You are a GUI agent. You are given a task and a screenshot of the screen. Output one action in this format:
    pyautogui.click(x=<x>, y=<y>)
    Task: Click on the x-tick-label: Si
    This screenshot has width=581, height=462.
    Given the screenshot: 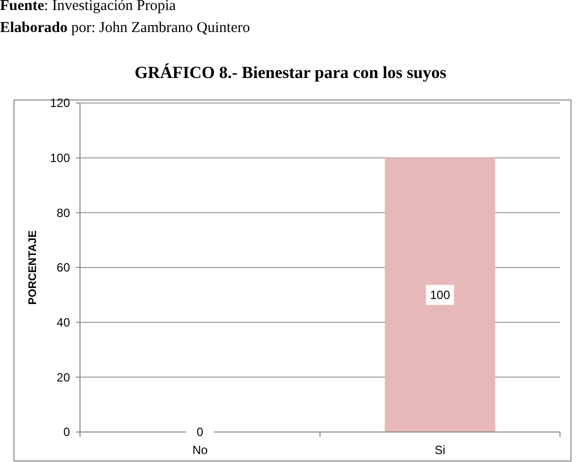 What is the action you would take?
    pyautogui.click(x=440, y=450)
    